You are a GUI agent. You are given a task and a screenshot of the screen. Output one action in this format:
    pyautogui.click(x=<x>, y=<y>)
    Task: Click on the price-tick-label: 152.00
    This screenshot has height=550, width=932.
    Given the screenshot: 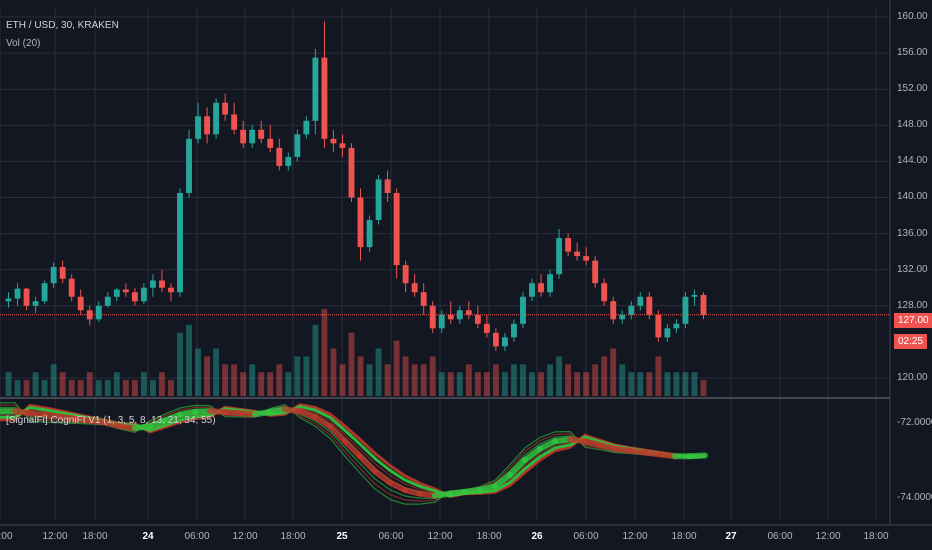 What is the action you would take?
    pyautogui.click(x=912, y=89)
    